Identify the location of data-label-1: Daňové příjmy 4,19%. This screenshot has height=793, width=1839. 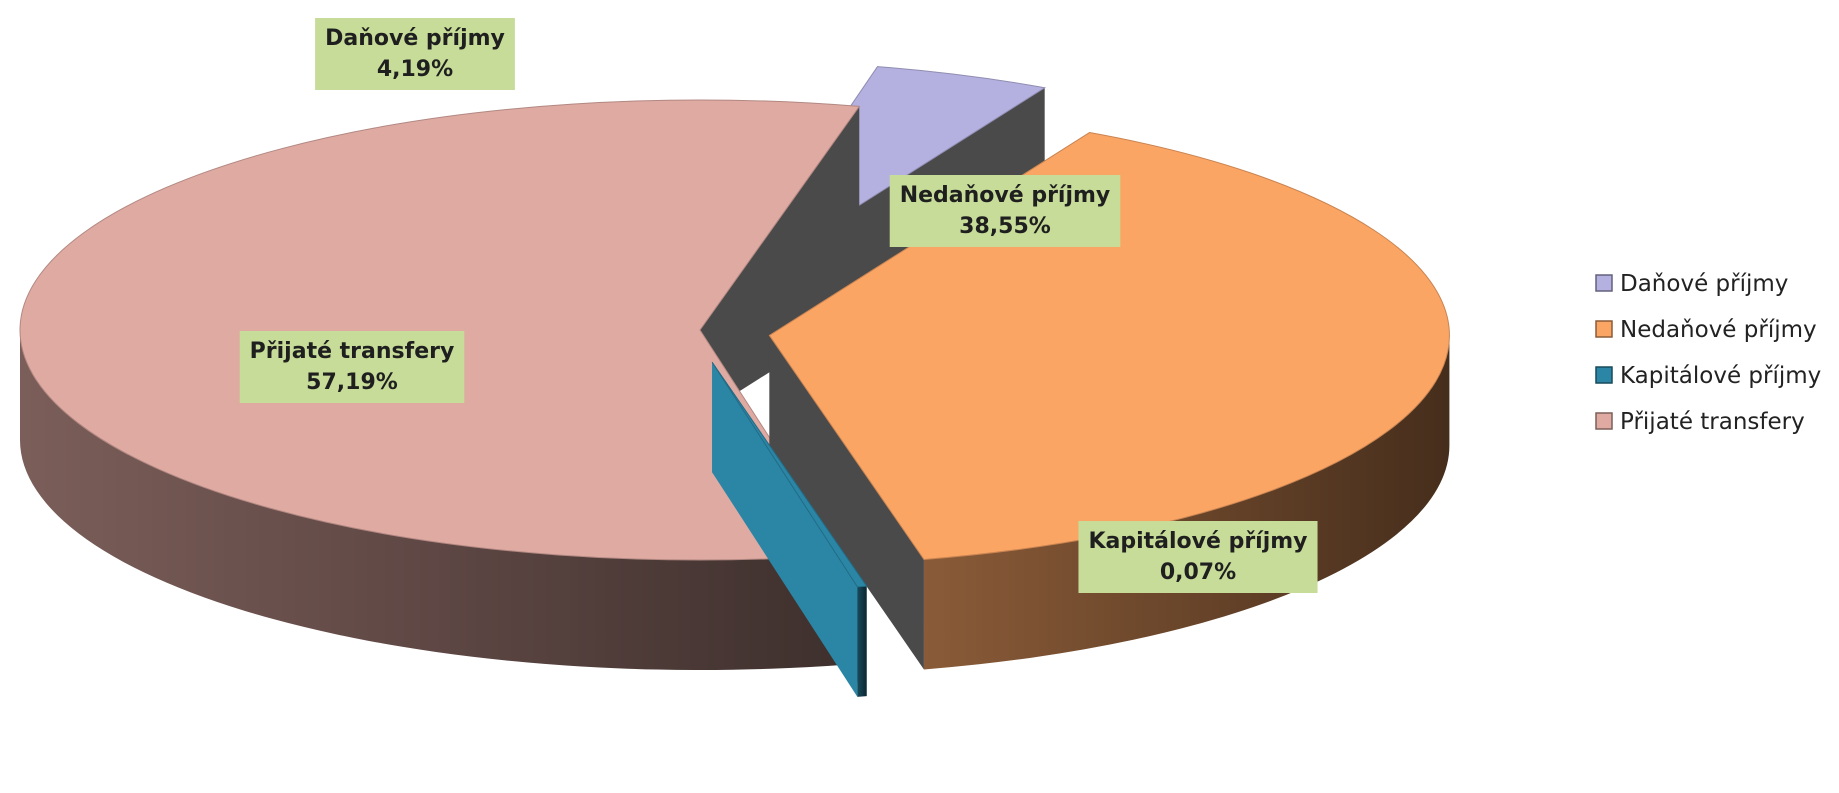
(415, 54).